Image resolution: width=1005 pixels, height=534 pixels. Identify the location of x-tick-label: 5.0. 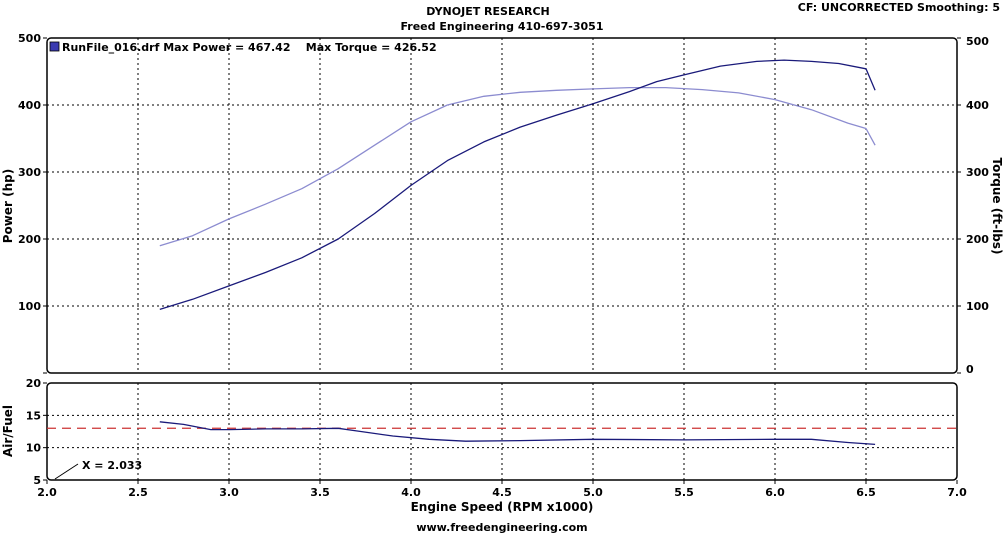
(593, 492).